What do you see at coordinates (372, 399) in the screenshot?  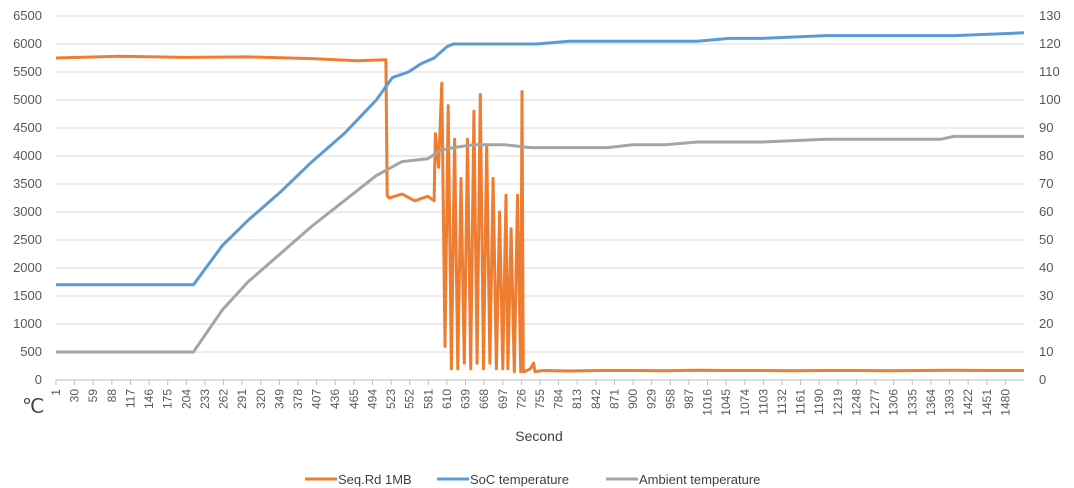 I see `x-tick-label: 494` at bounding box center [372, 399].